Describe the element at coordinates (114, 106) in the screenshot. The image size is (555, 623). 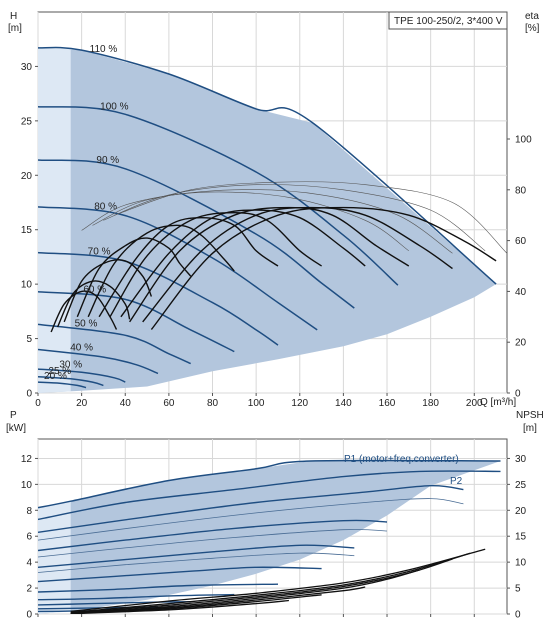
I see `speed-label: 100 %` at that location.